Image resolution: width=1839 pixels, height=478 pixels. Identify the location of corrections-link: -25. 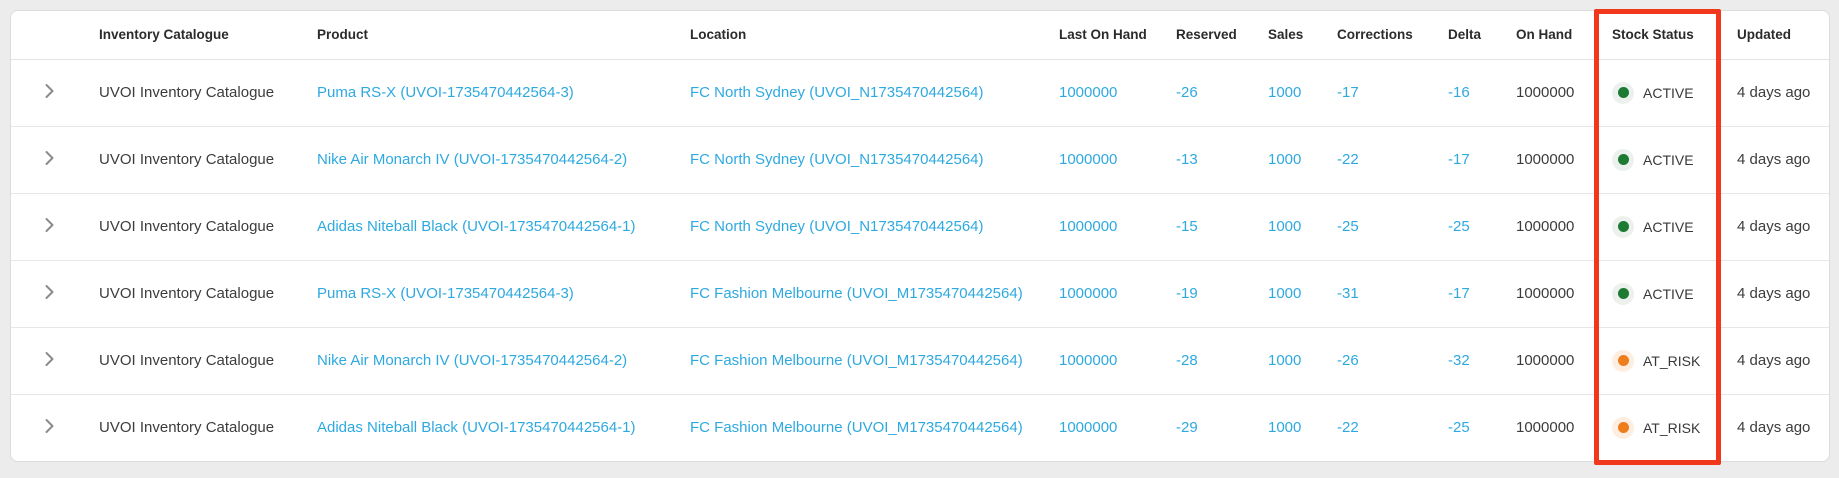
(1348, 226).